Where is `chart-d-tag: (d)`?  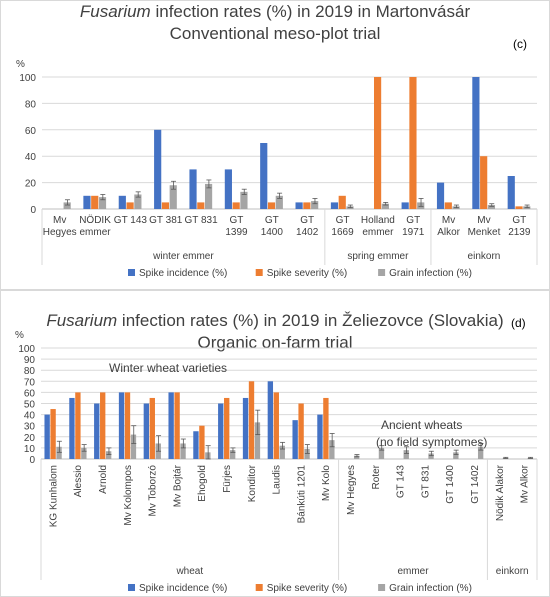 chart-d-tag: (d) is located at coordinates (518, 323).